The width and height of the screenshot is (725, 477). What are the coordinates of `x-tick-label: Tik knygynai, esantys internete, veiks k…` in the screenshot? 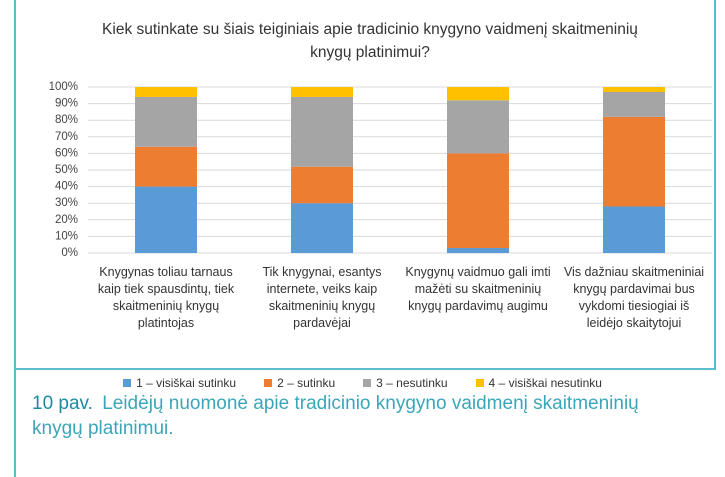 It's located at (322, 297).